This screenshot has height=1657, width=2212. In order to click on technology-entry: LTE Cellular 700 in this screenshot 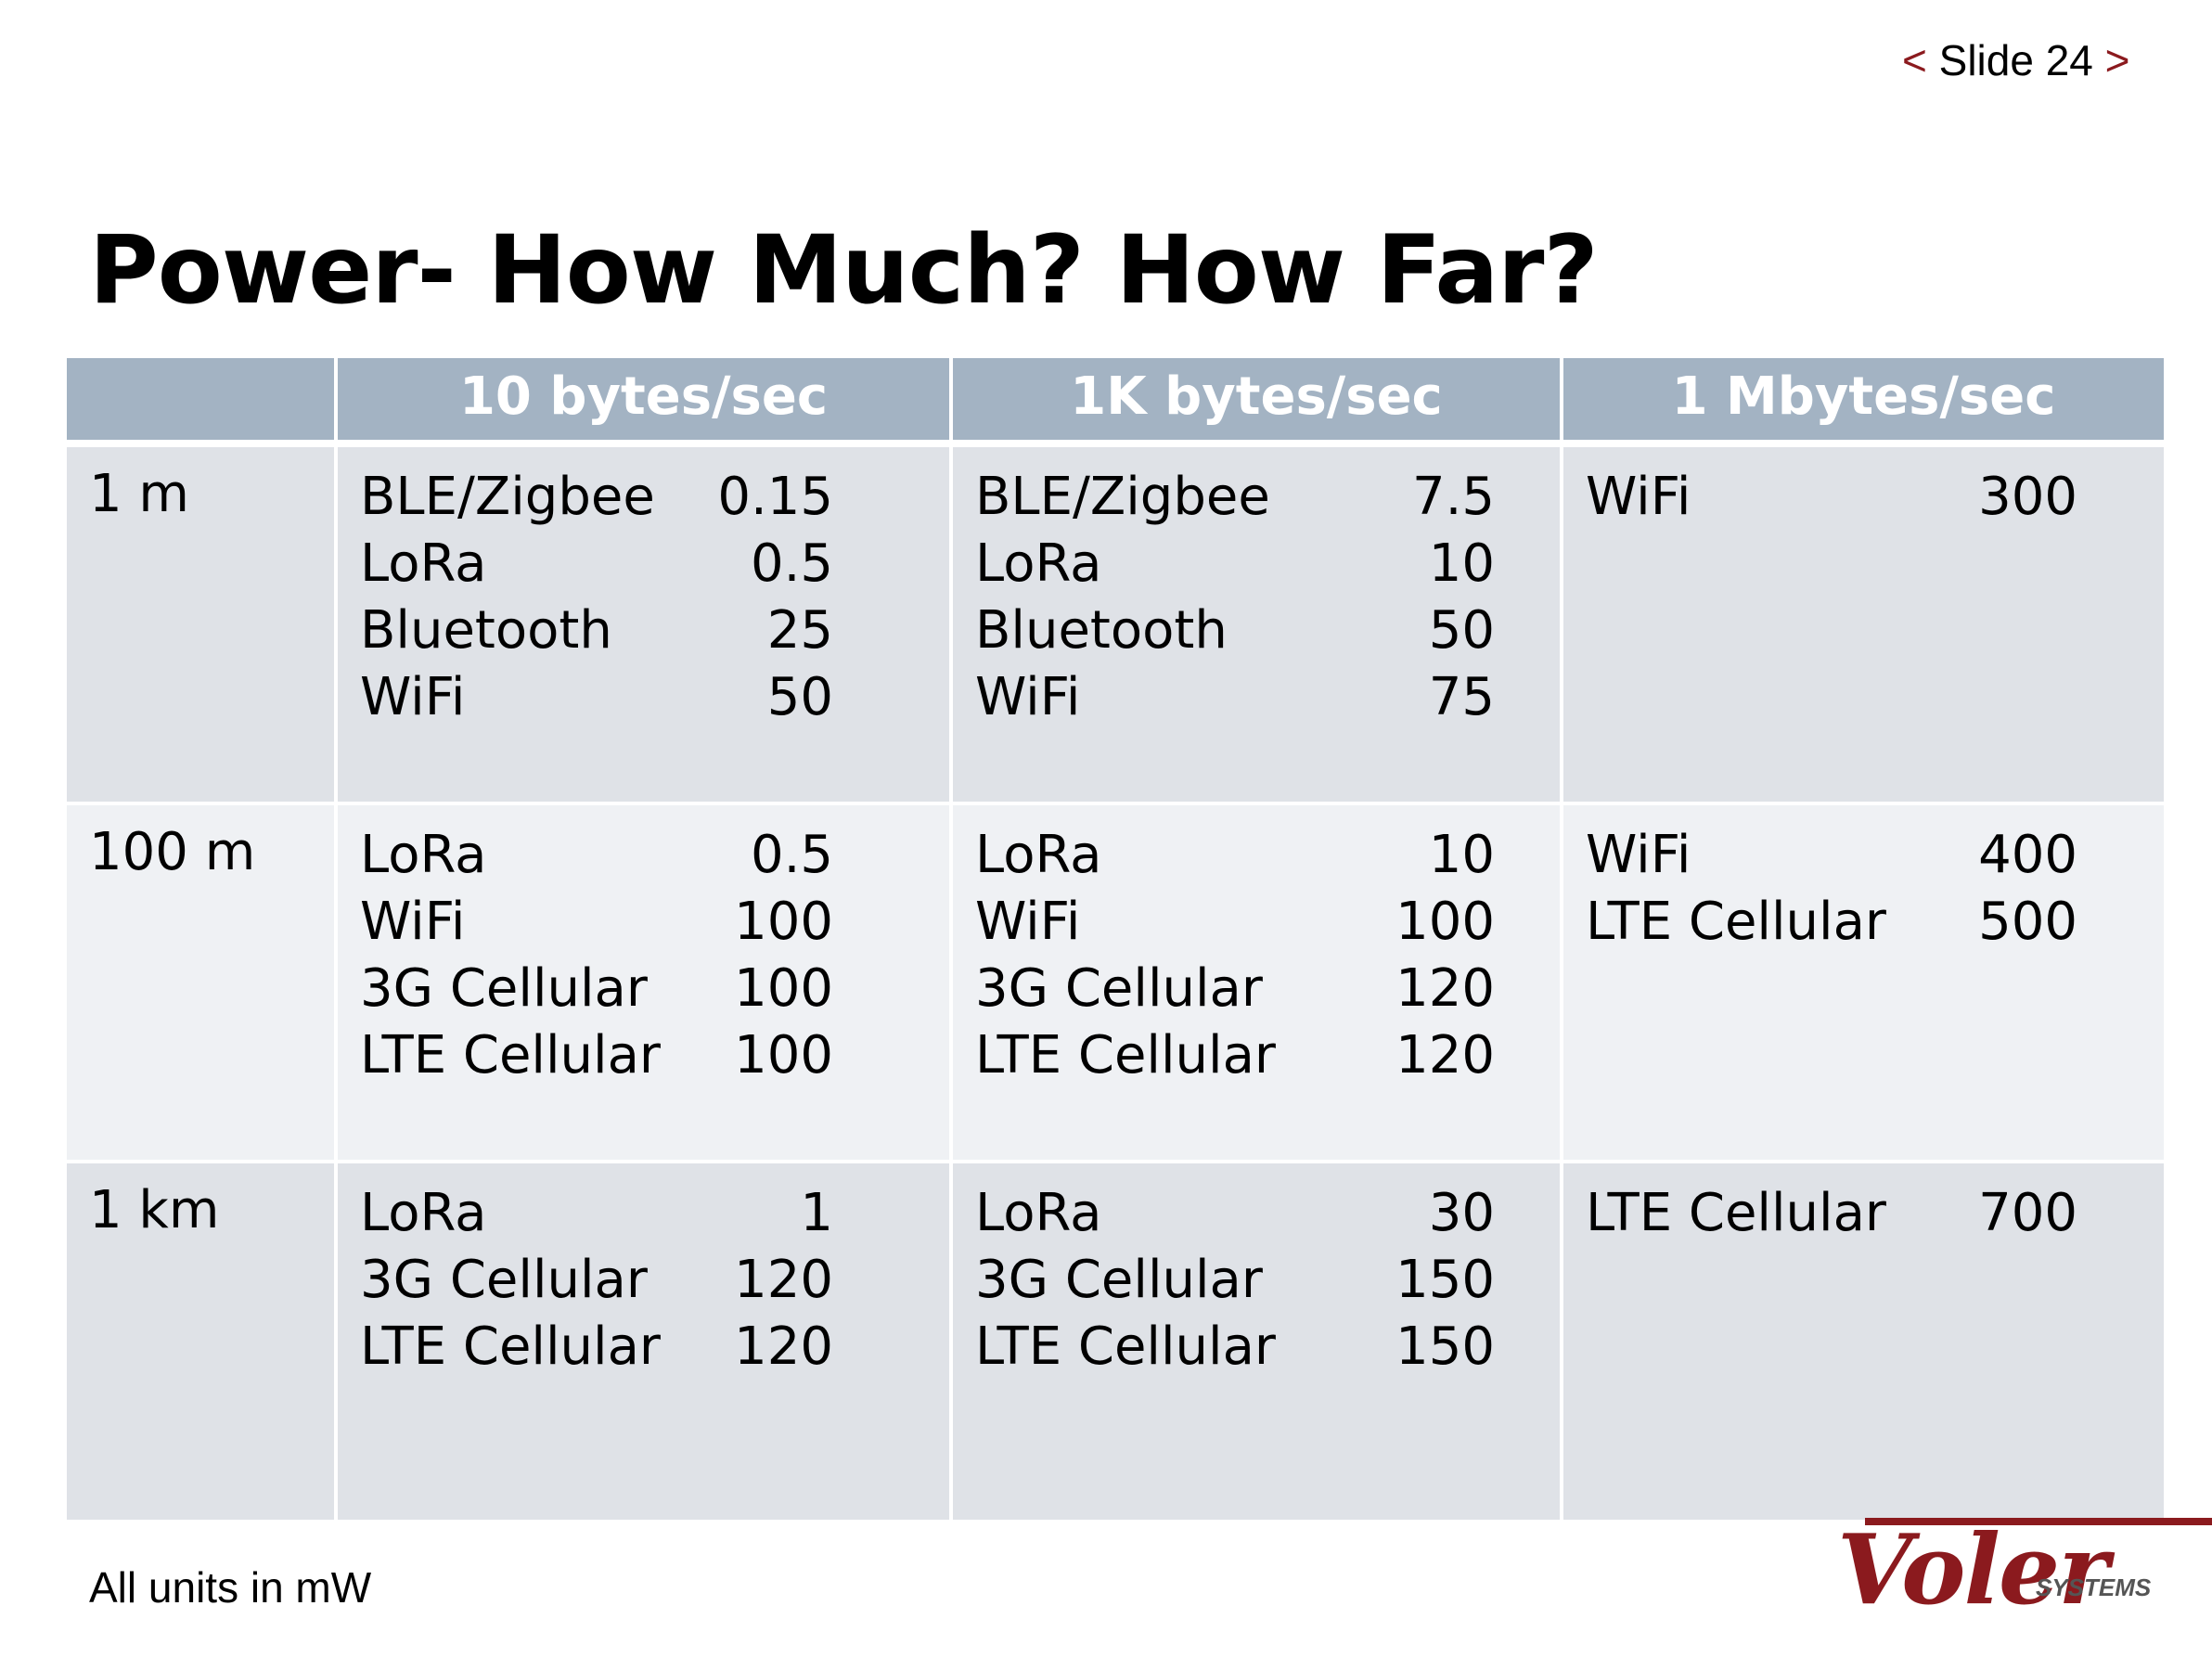, I will do `click(1831, 1214)`.